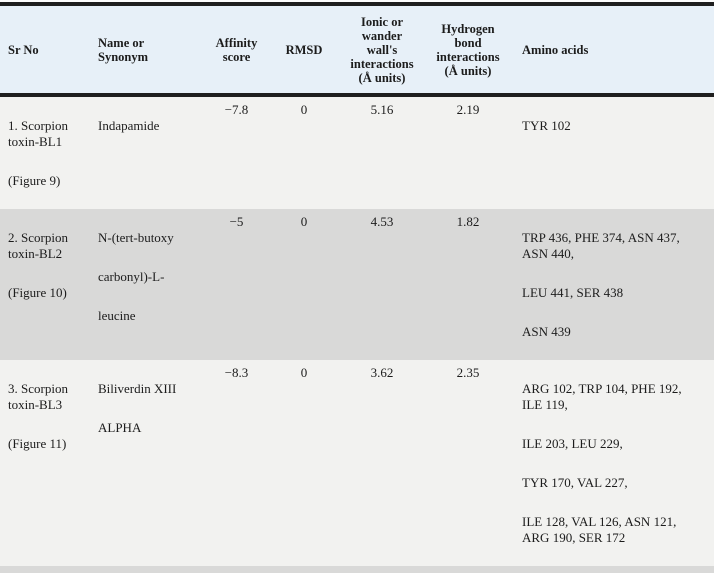  Describe the element at coordinates (151, 463) in the screenshot. I see `cell-name-or-synonym: Biliverdin XIII ALPHA` at that location.